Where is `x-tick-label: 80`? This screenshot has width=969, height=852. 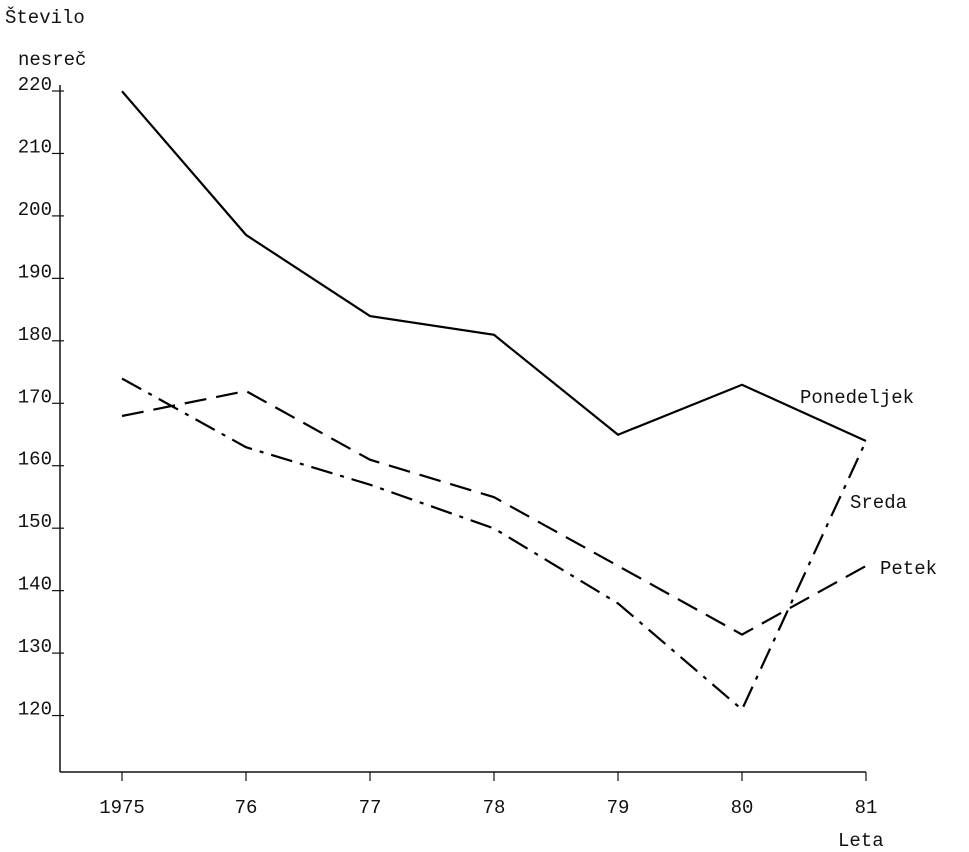 x-tick-label: 80 is located at coordinates (742, 808).